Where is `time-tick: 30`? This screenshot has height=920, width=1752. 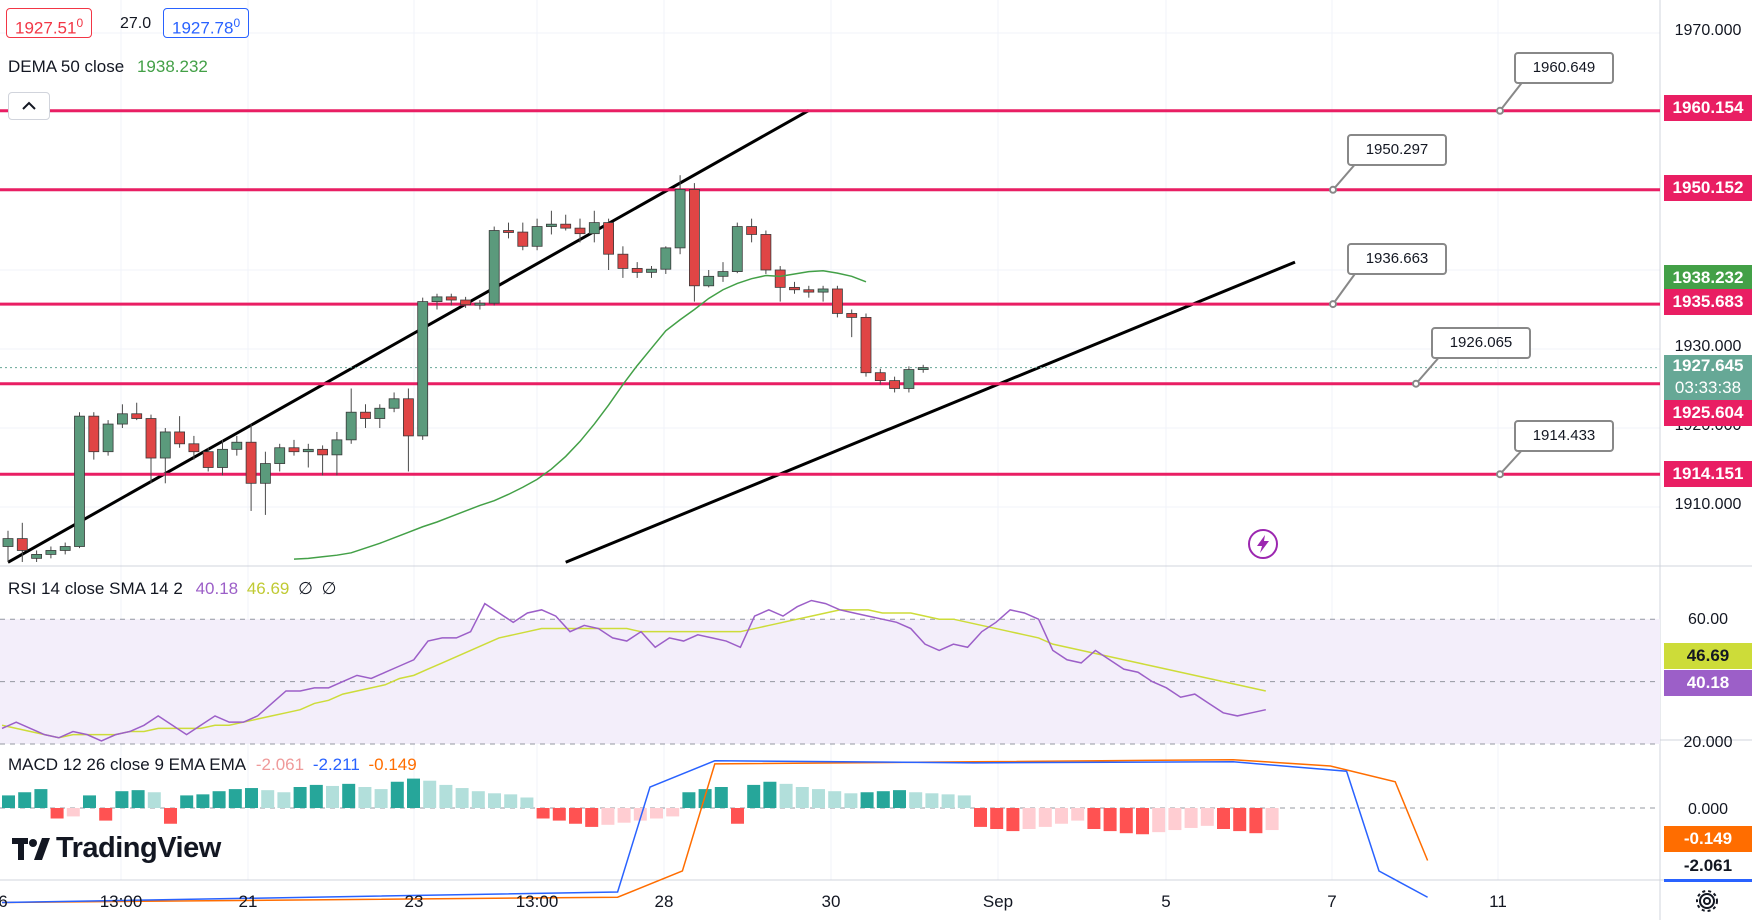
time-tick: 30 is located at coordinates (831, 901).